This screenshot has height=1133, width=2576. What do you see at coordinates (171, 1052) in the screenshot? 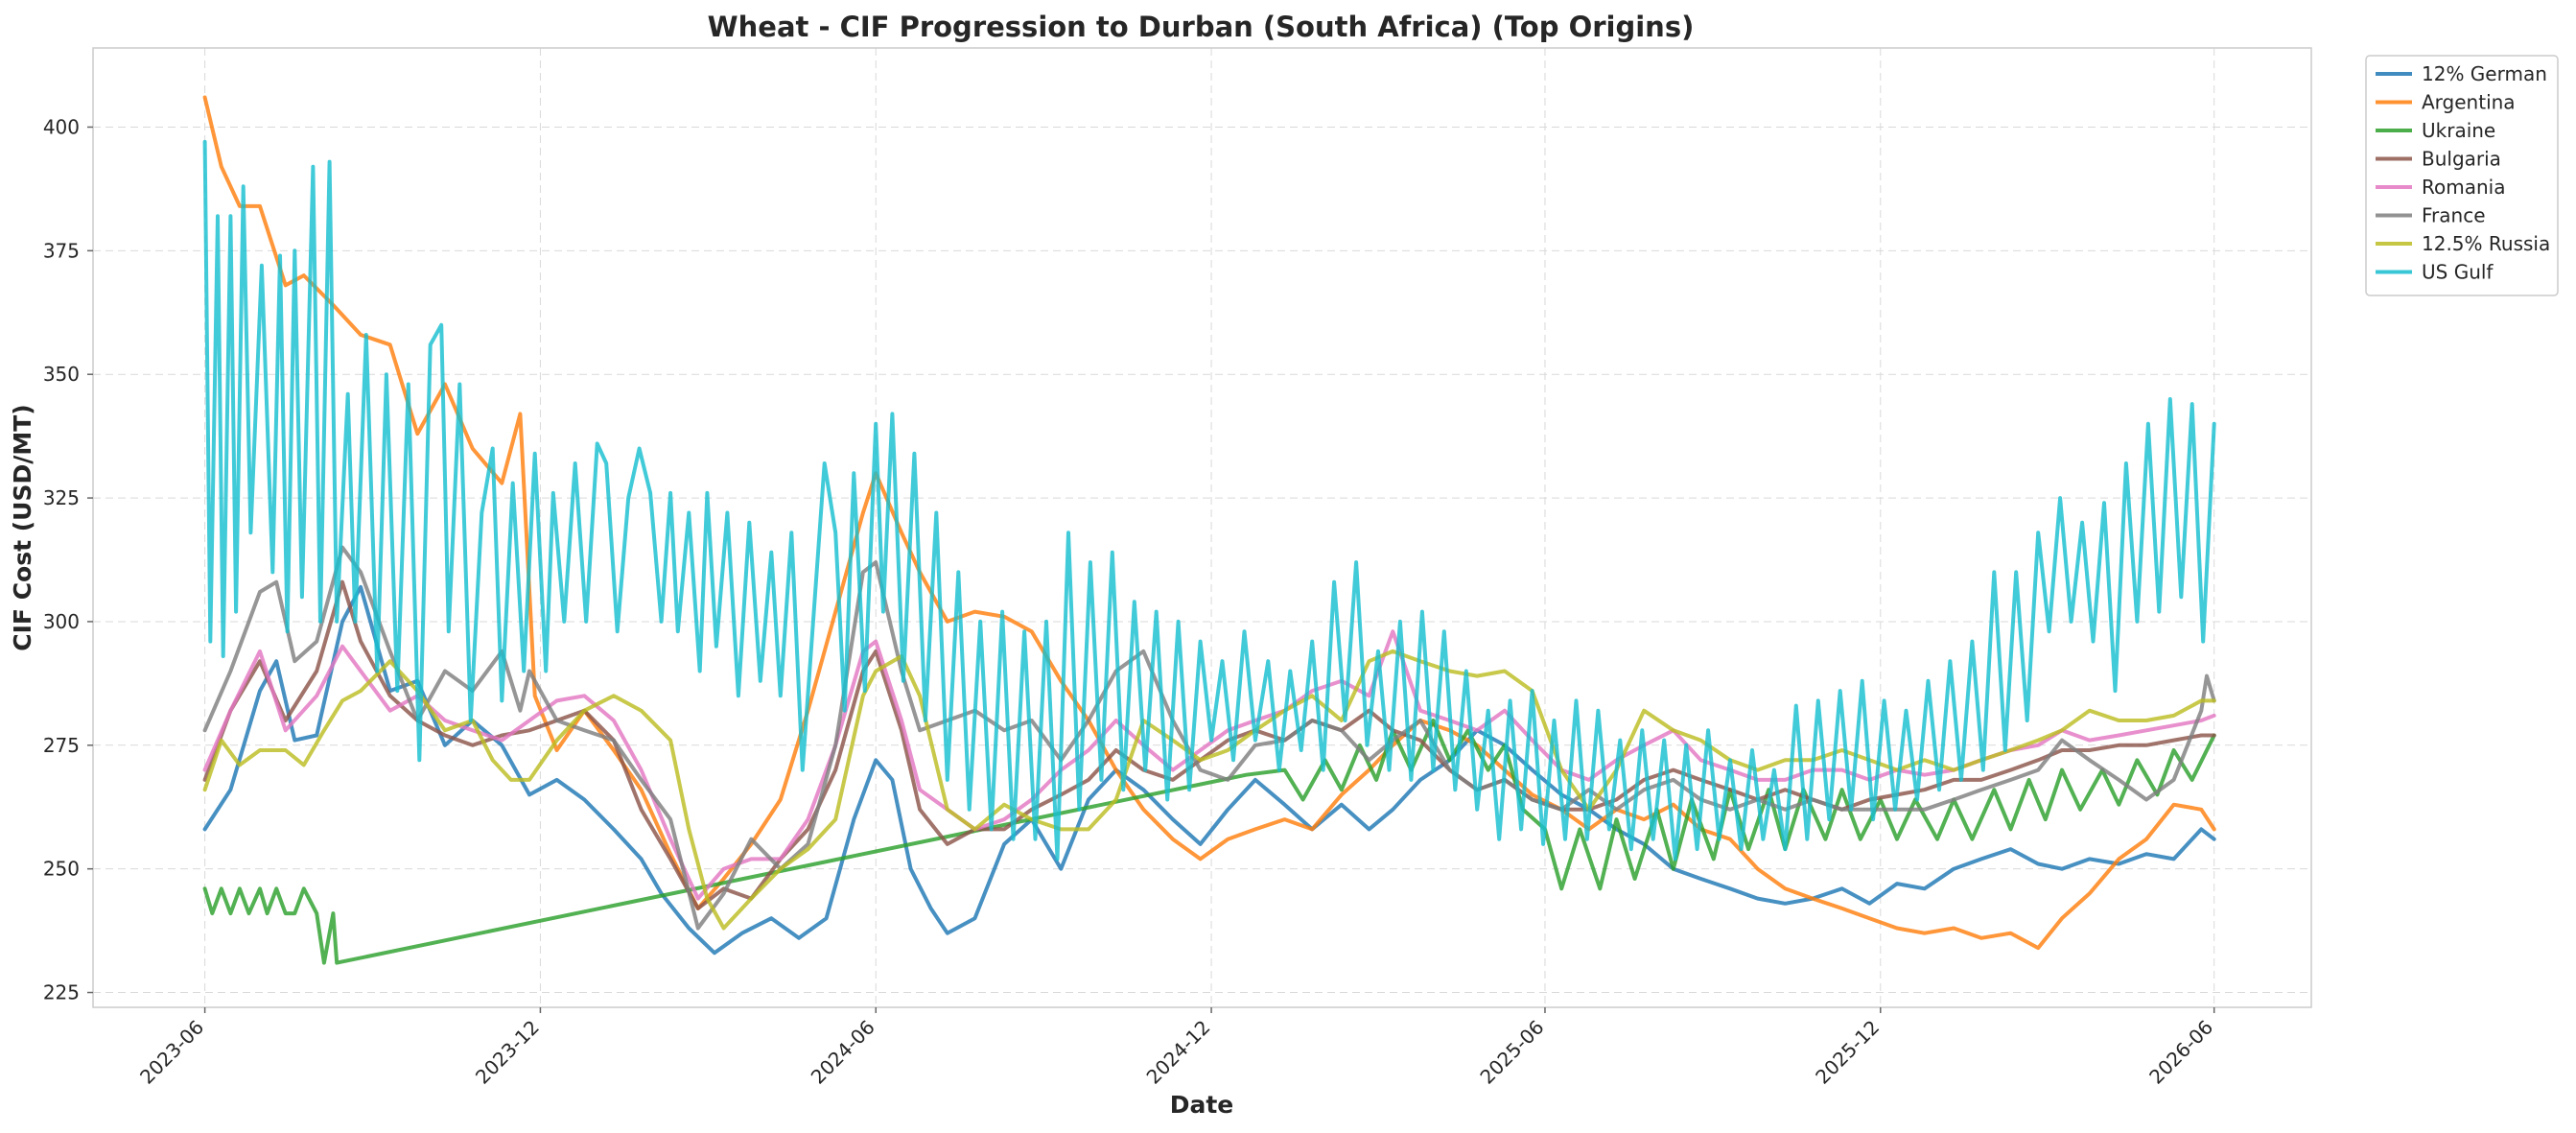
I see `x-tick-label: 2023-06` at bounding box center [171, 1052].